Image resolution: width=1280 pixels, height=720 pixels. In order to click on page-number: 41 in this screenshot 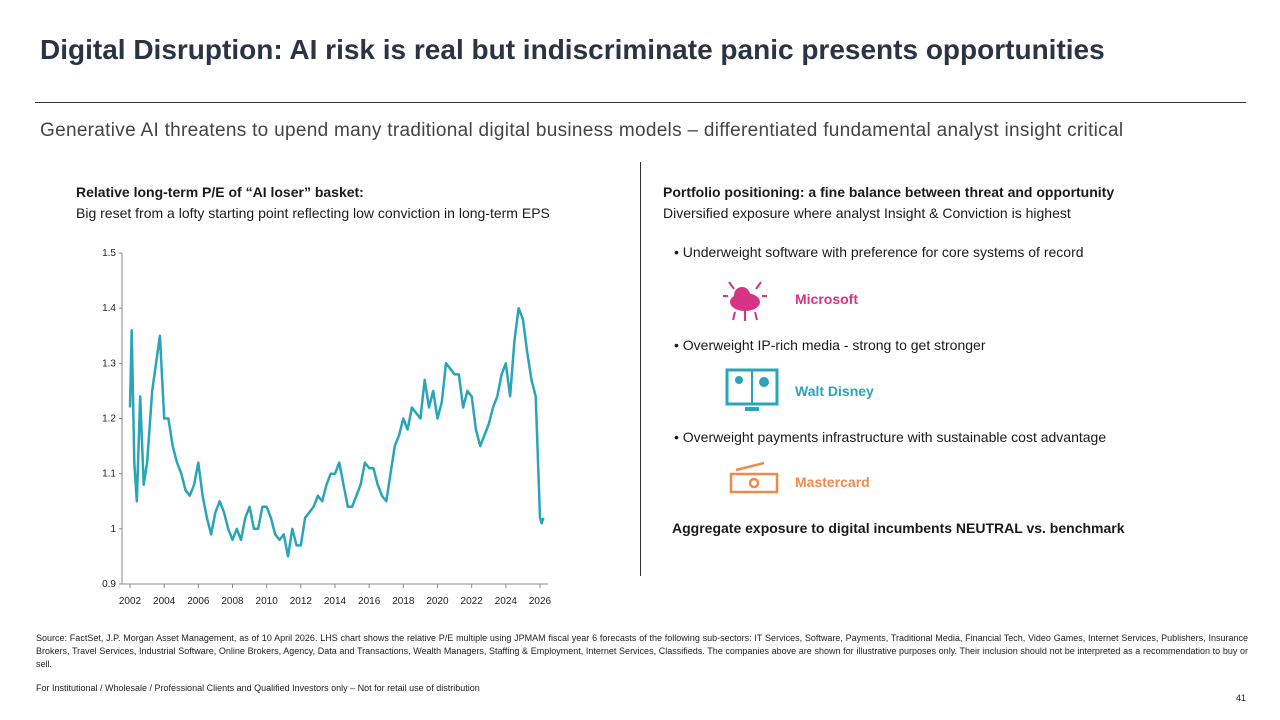, I will do `click(1241, 698)`.